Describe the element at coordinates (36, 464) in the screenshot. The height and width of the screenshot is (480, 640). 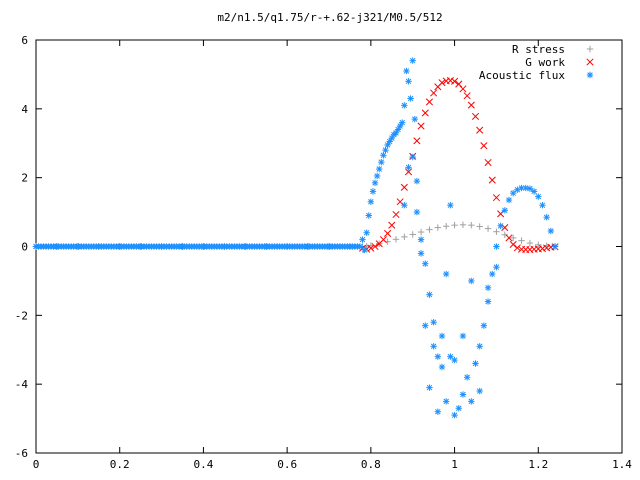
I see `x-tick-label: 0` at that location.